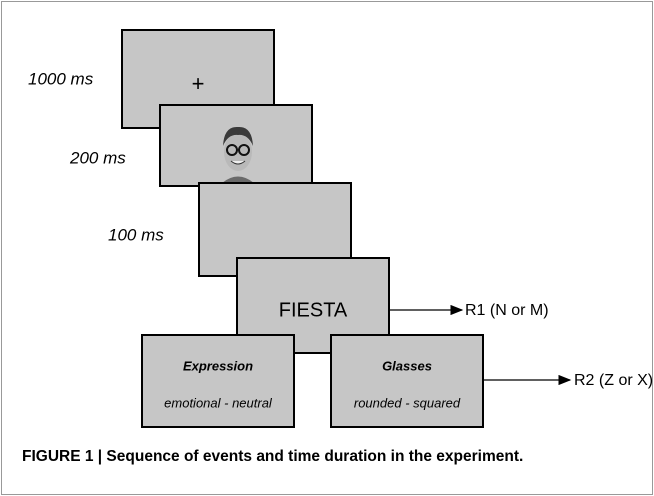 The height and width of the screenshot is (496, 654). I want to click on response-label: R2 (Z or X), so click(613, 380).